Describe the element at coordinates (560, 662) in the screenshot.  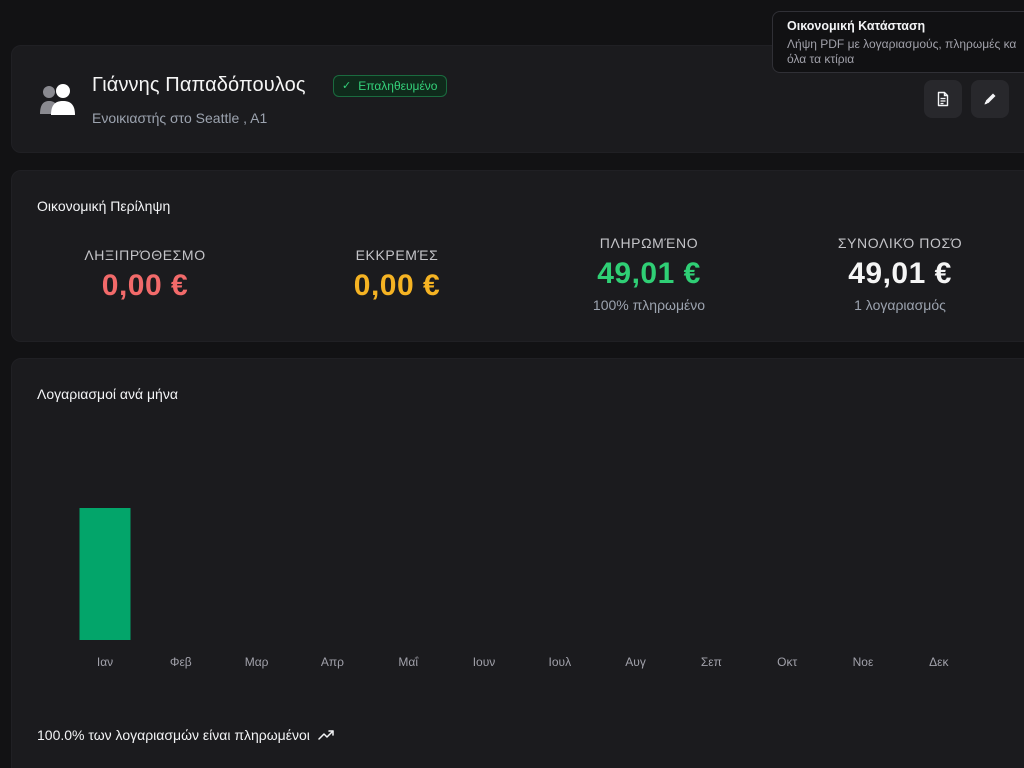
I see `x-tick-label: Ιουλ` at that location.